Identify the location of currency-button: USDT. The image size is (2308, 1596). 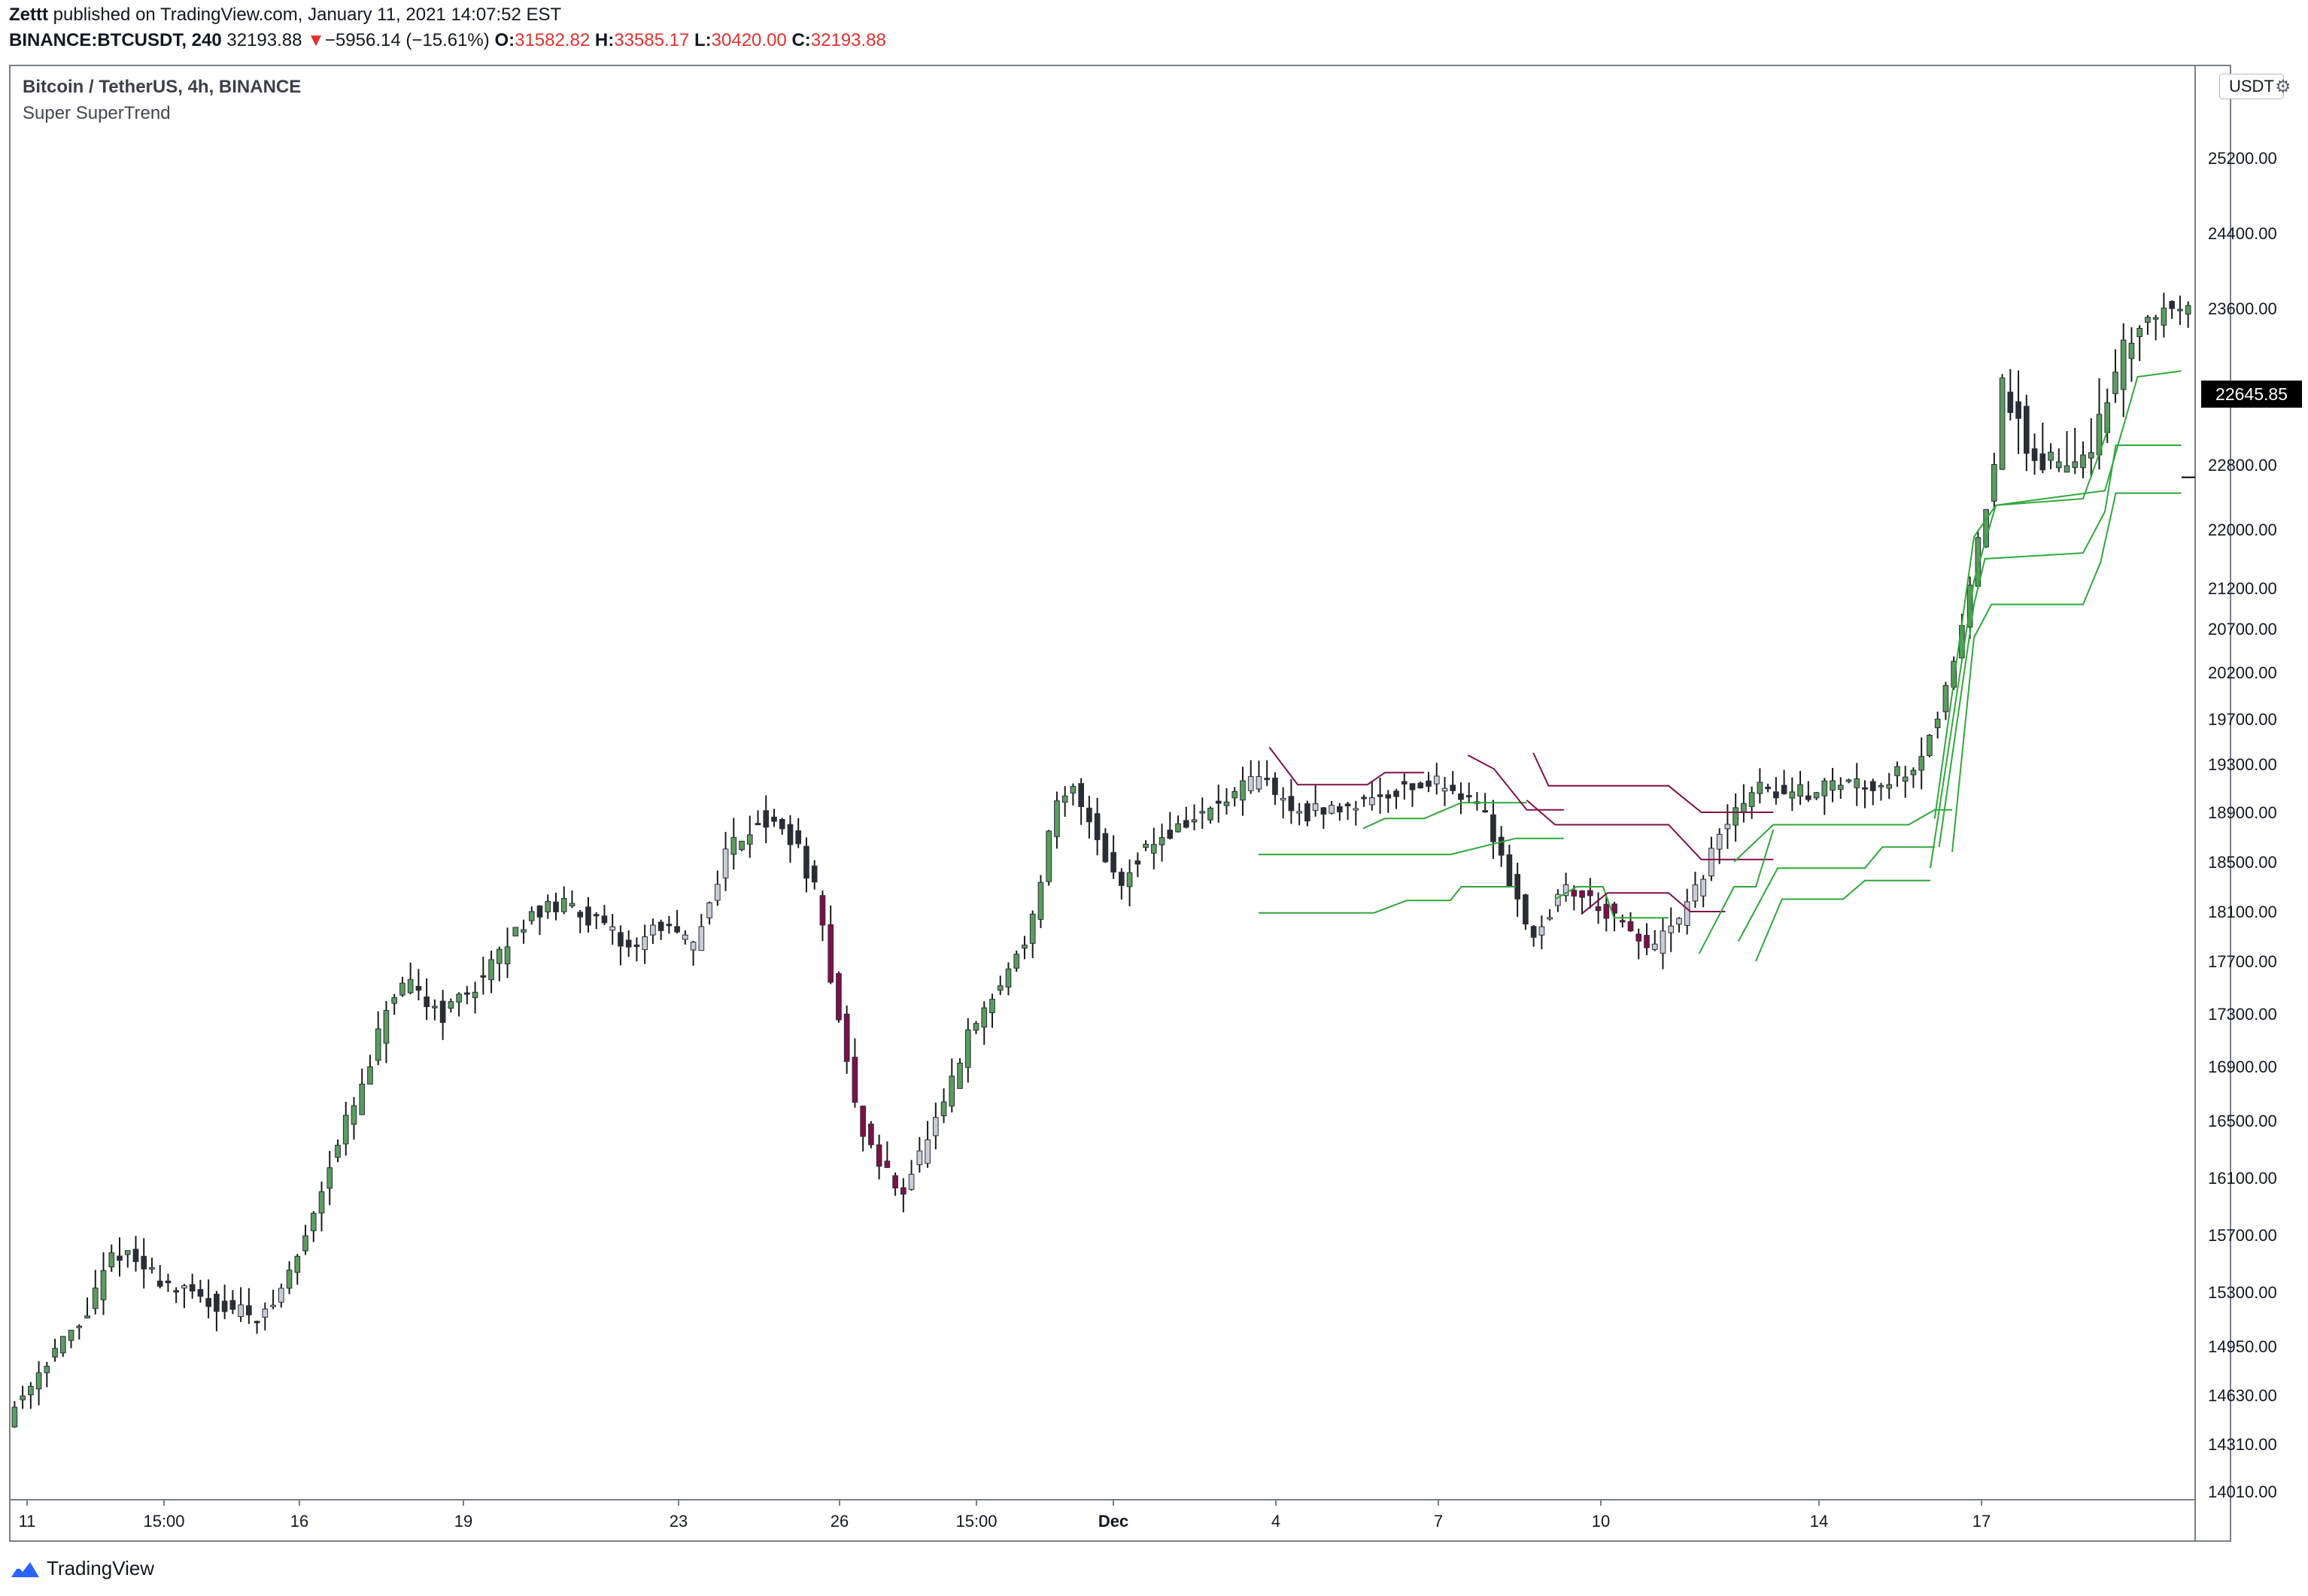
(2251, 86).